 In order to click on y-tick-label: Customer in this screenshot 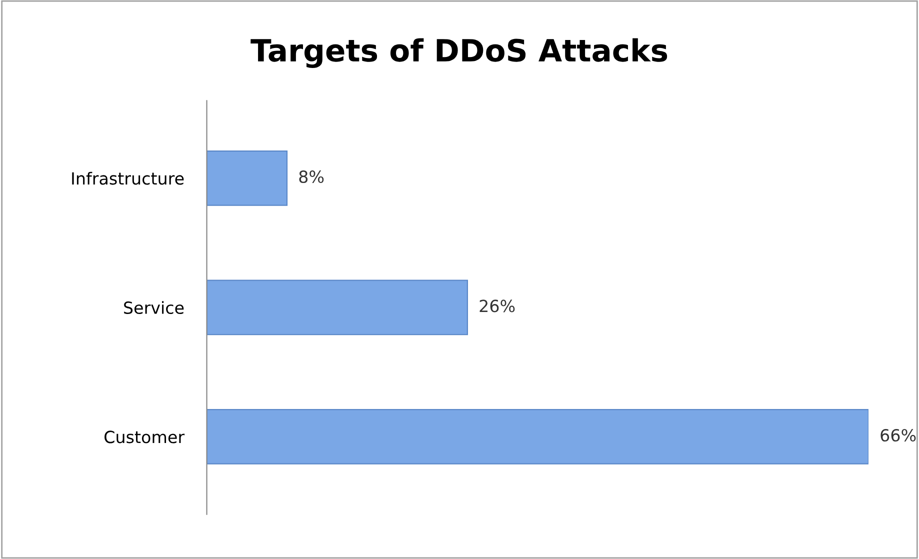, I will do `click(144, 437)`.